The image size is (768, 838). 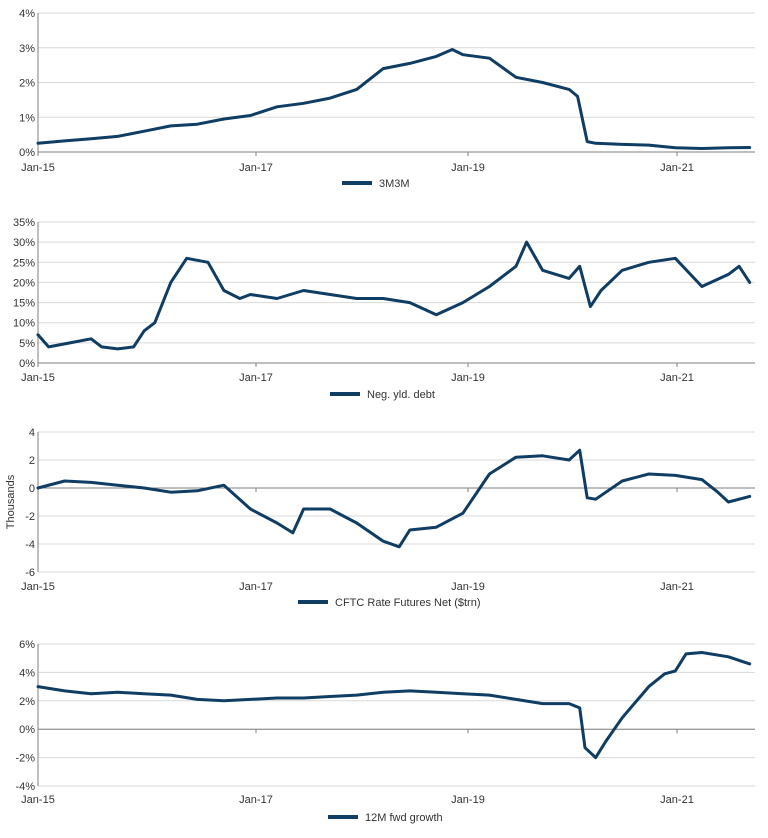 What do you see at coordinates (27, 344) in the screenshot?
I see `y-tick-label: 5%` at bounding box center [27, 344].